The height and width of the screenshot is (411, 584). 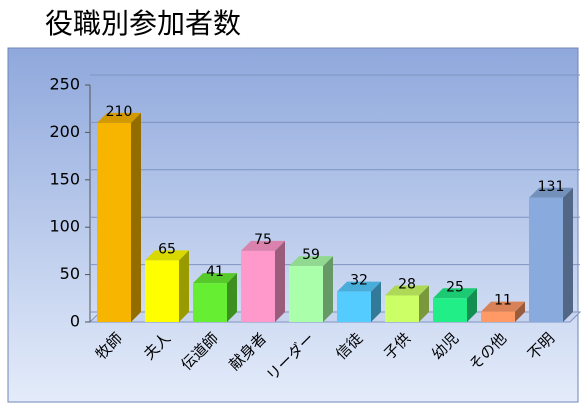 What do you see at coordinates (455, 287) in the screenshot?
I see `value-label: 25` at bounding box center [455, 287].